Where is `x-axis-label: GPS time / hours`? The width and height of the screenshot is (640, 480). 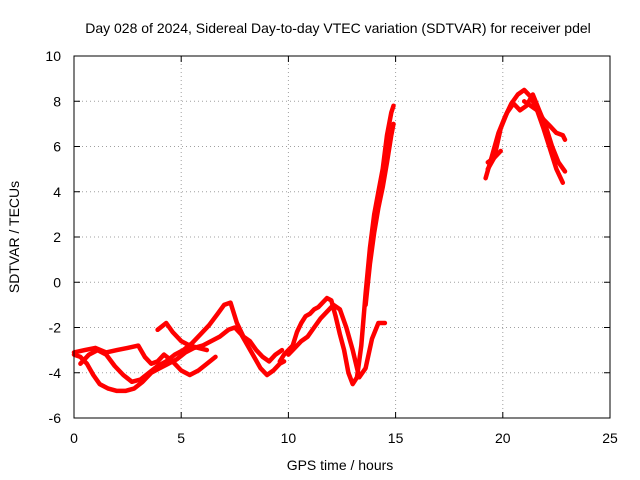 x-axis-label: GPS time / hours is located at coordinates (340, 465).